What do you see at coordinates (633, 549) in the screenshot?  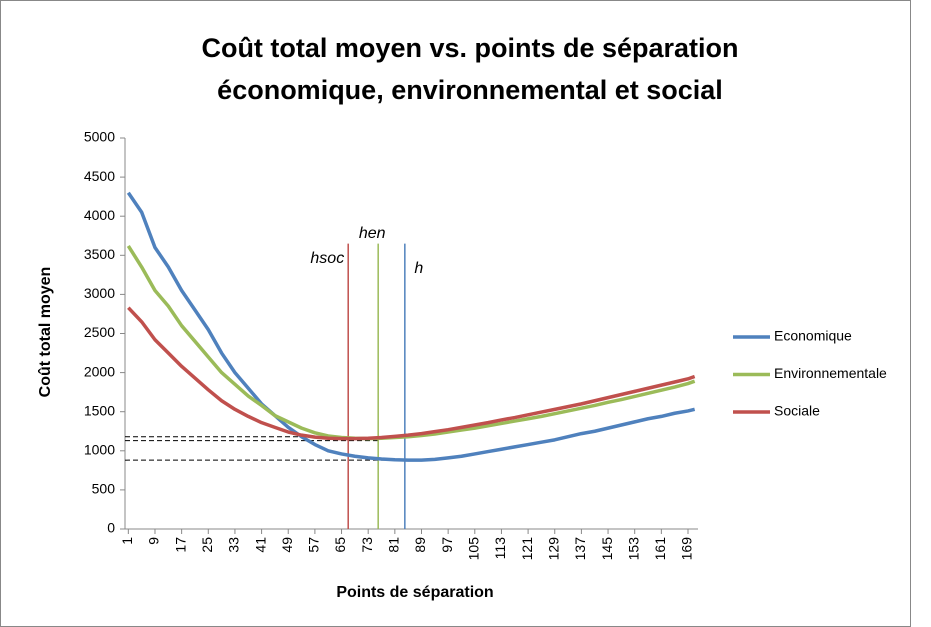 I see `x-tick-label: 153` at bounding box center [633, 549].